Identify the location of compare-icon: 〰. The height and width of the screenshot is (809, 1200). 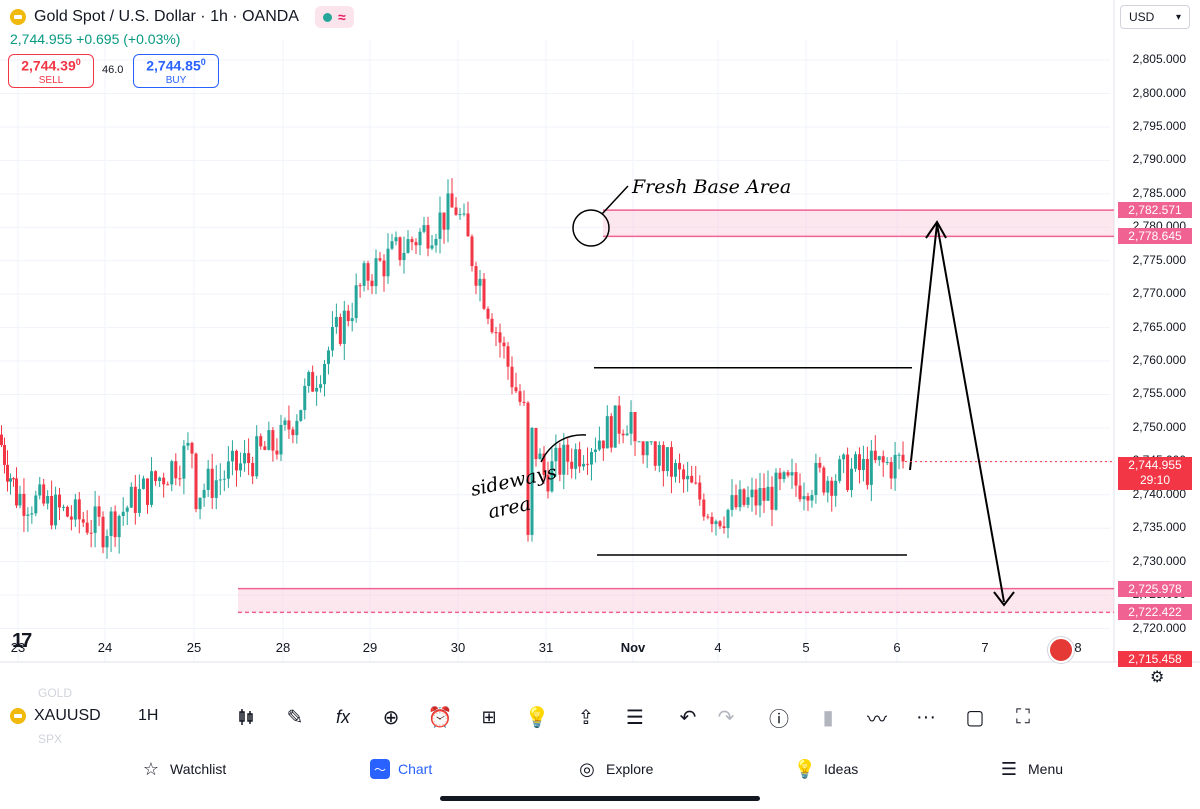
(877, 719).